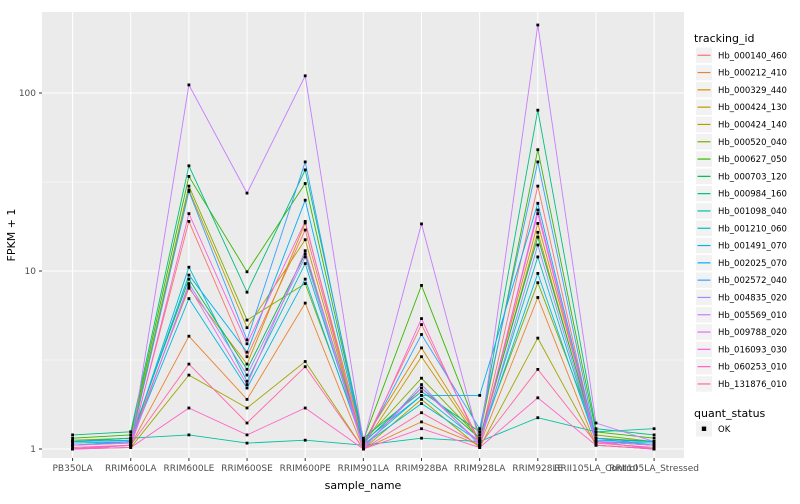  I want to click on legend-item-label: Hb_000627_050, so click(752, 160).